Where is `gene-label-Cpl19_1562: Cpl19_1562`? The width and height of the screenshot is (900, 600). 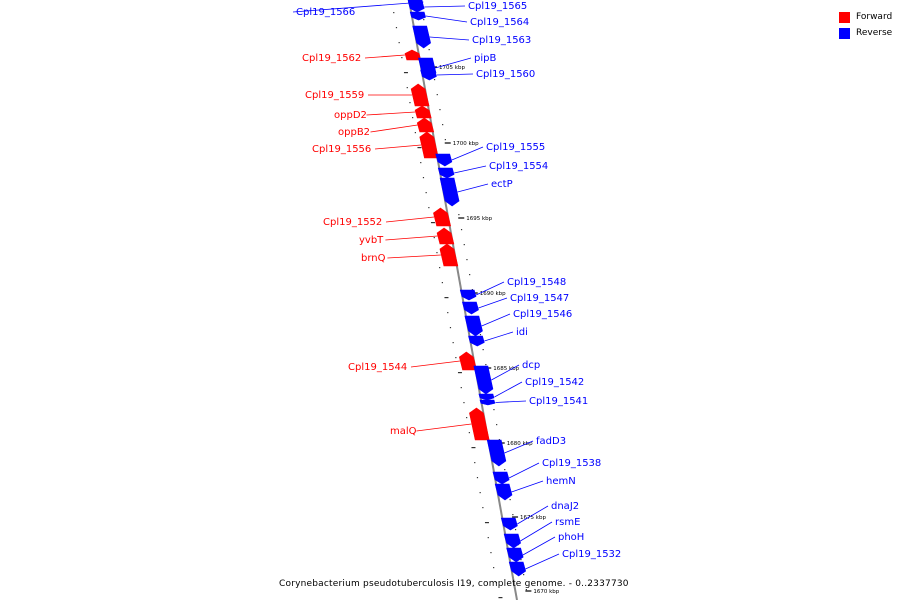
gene-label-Cpl19_1562: Cpl19_1562 is located at coordinates (331, 58).